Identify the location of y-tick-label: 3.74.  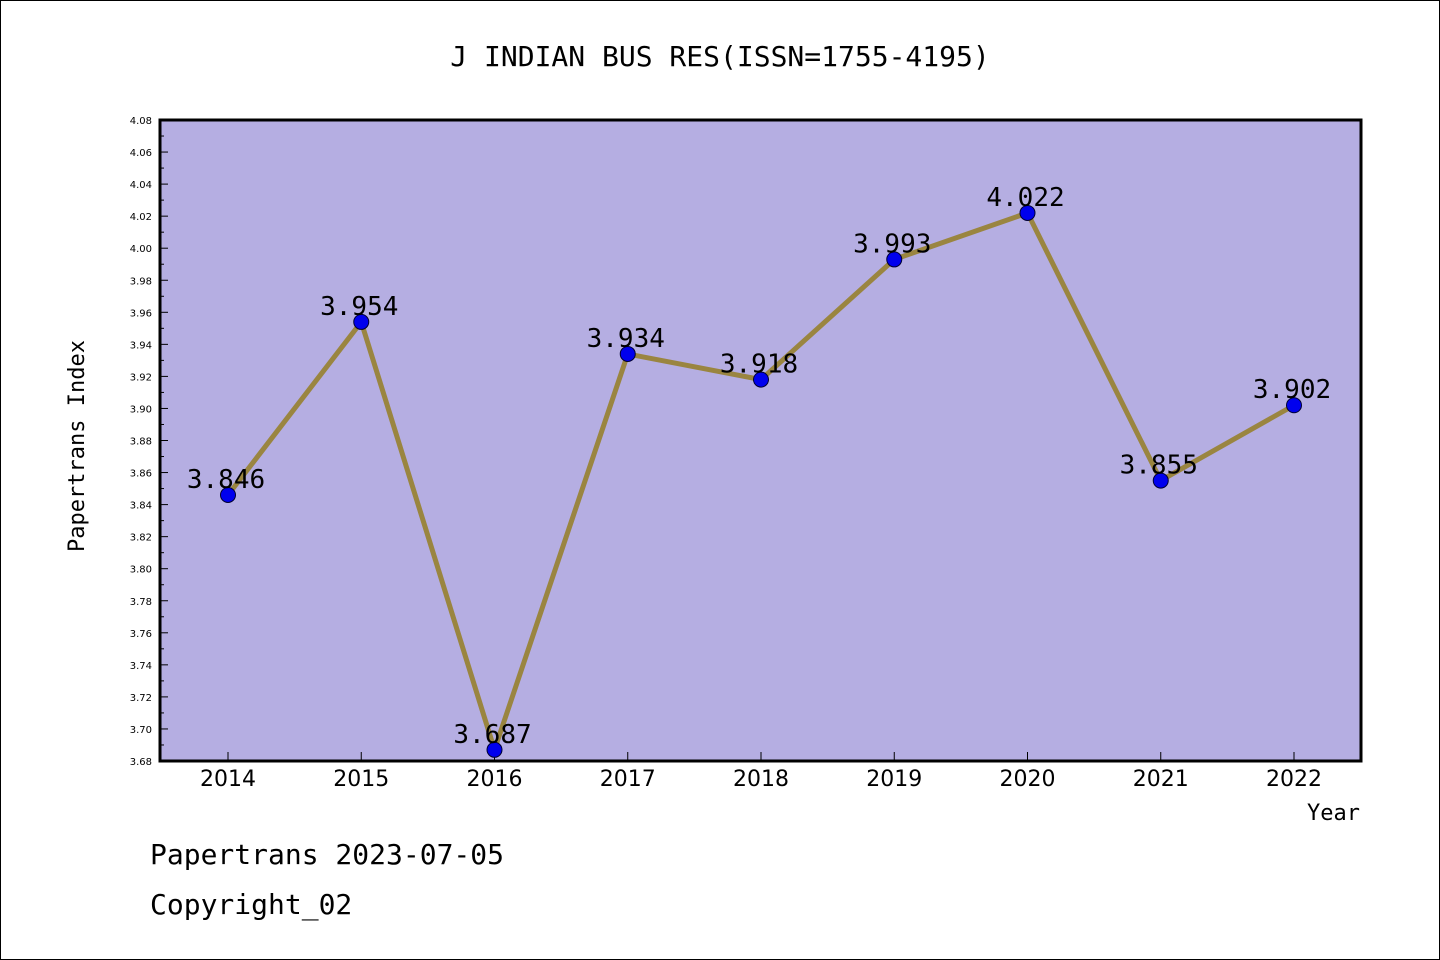
(141, 666).